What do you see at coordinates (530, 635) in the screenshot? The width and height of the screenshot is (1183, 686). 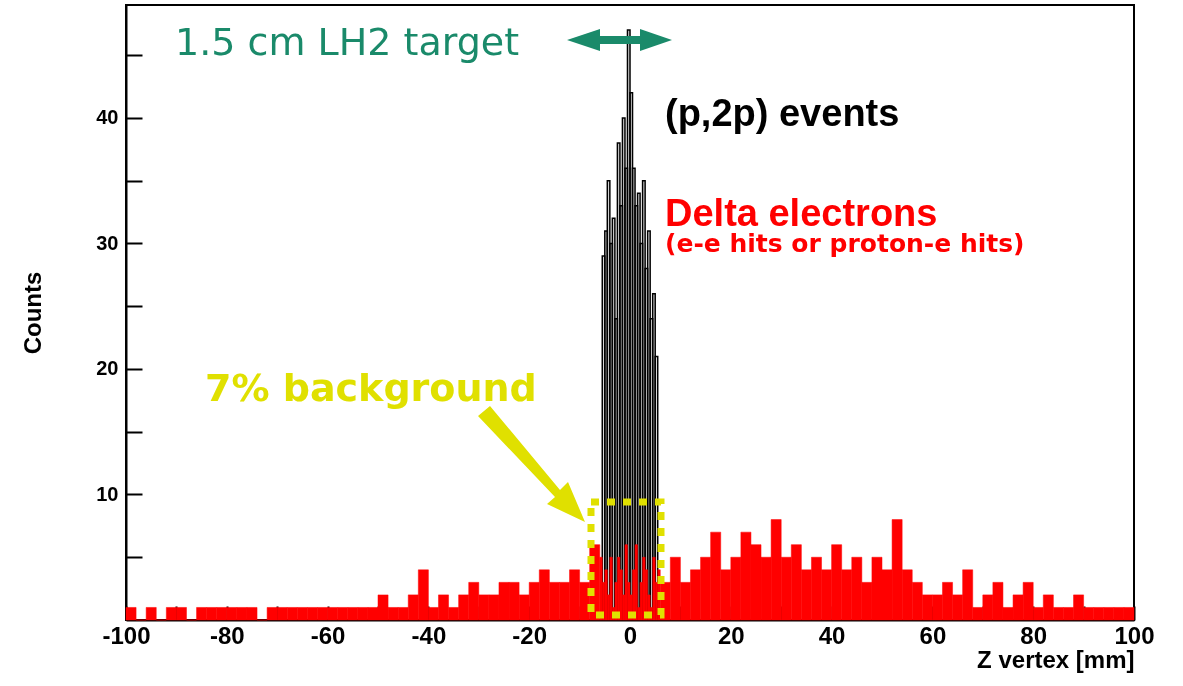 I see `x-tick-label: -20` at bounding box center [530, 635].